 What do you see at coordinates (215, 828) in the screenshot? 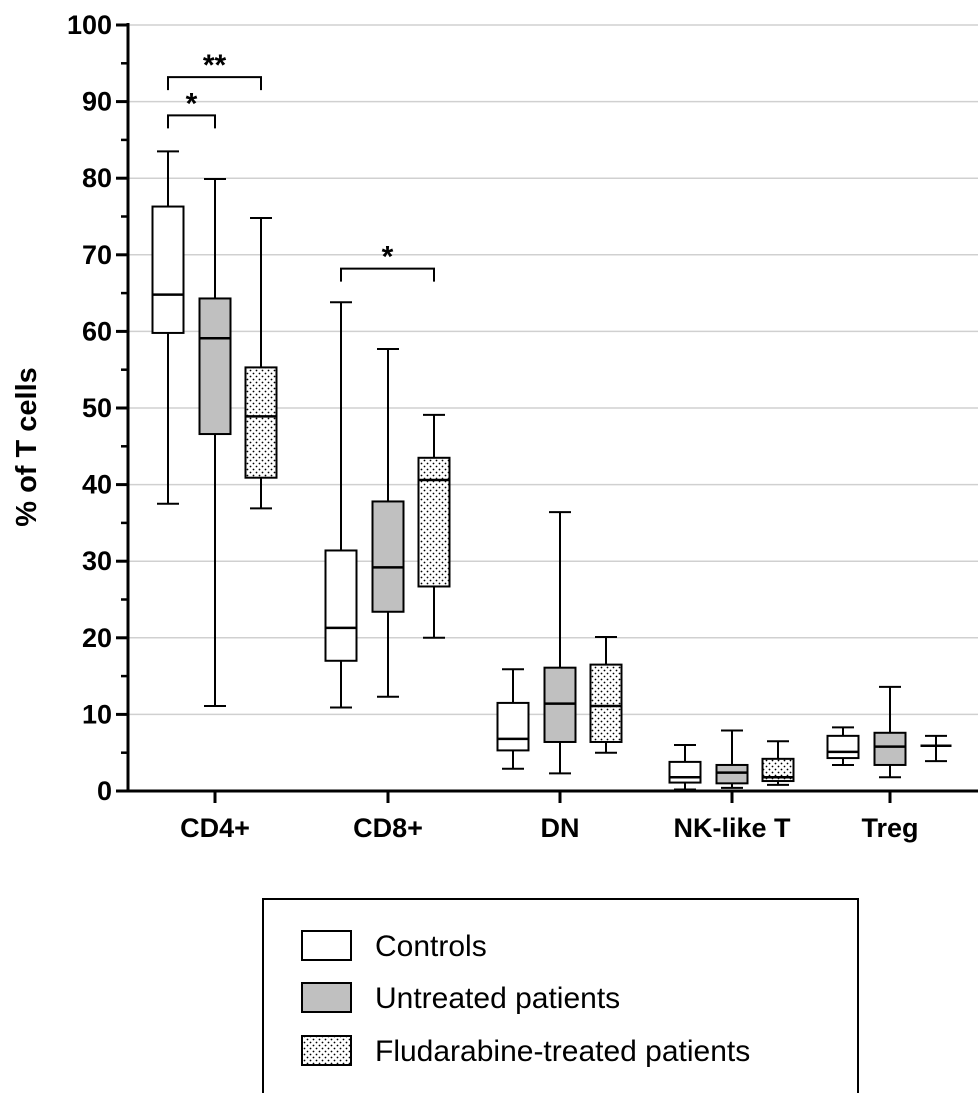
I see `x-tick-label: CD4+` at bounding box center [215, 828].